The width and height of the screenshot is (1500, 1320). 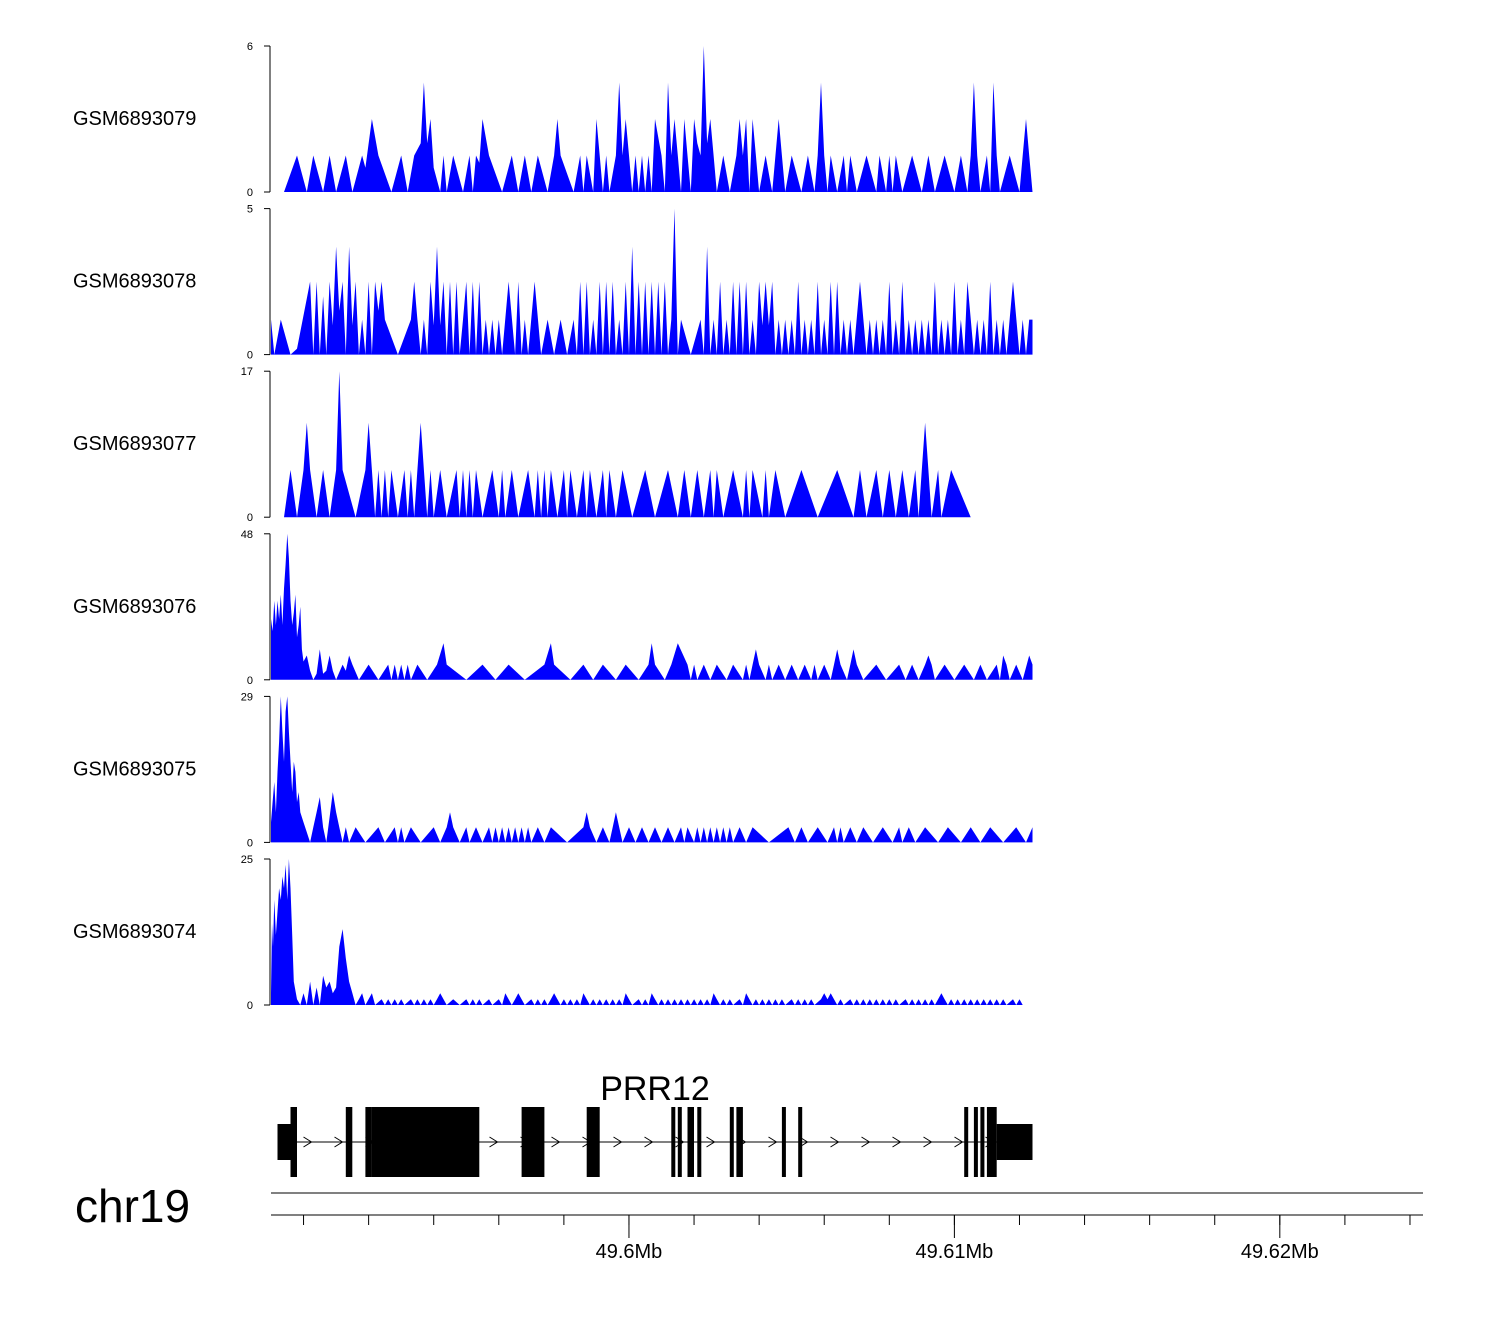 I want to click on track-GSM6893079: 6 0 GSM6893079, so click(x=553, y=120).